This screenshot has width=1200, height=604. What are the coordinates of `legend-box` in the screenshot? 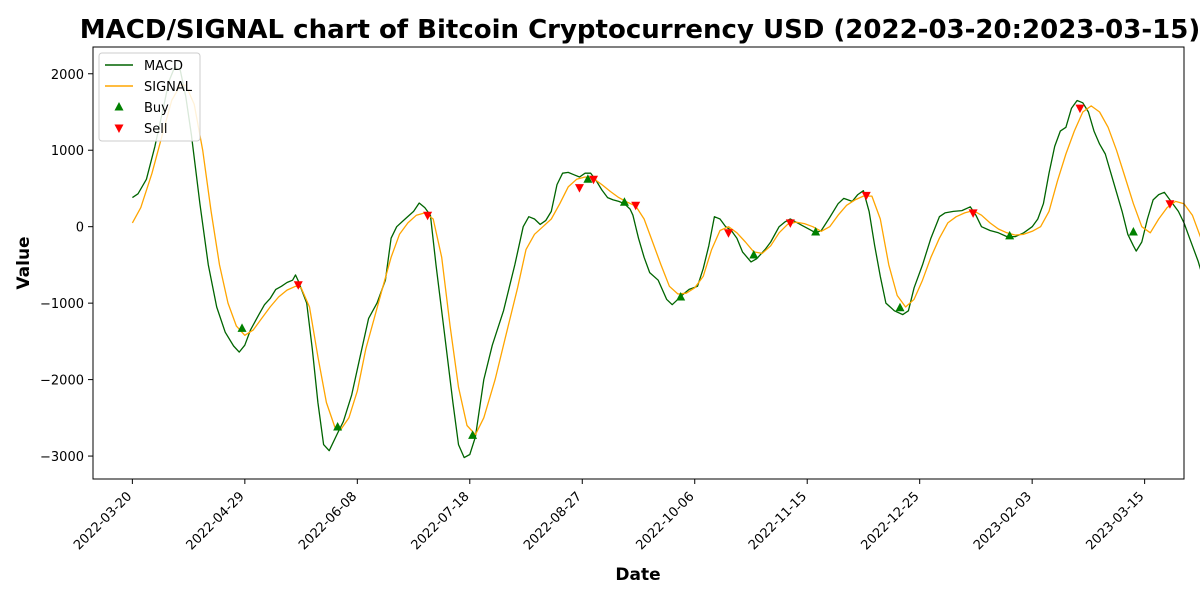 It's located at (149, 97).